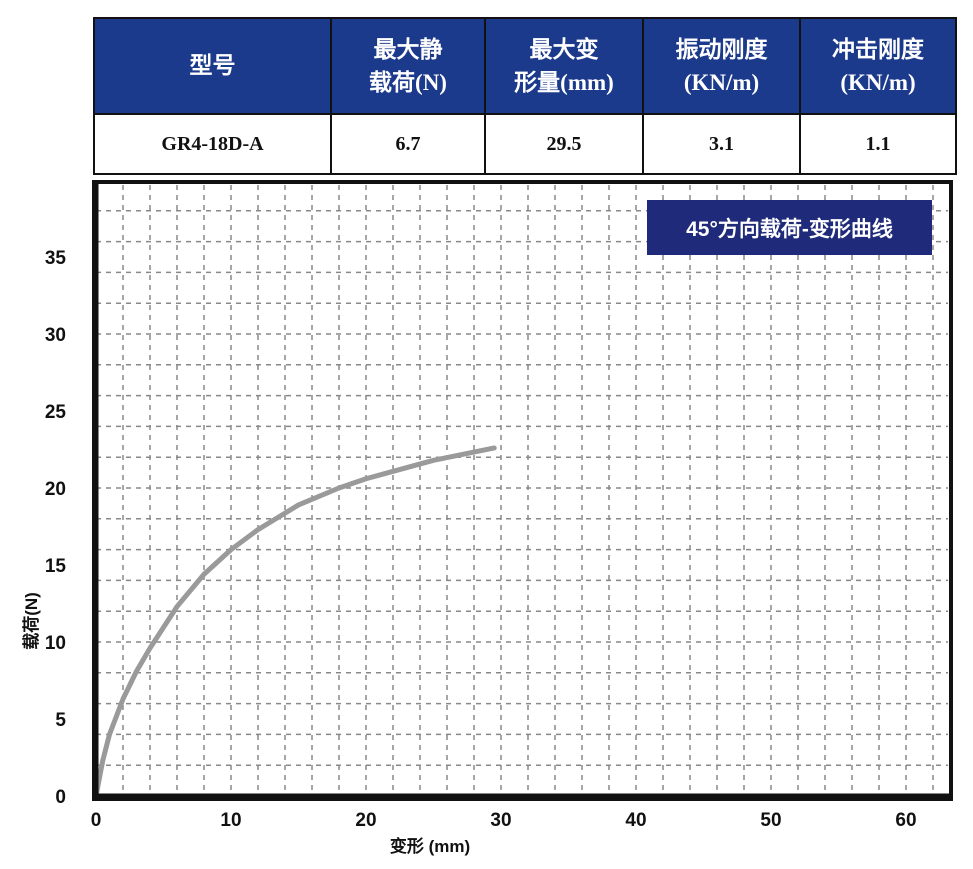 The image size is (973, 869). What do you see at coordinates (55, 643) in the screenshot?
I see `y-tick-label: 10` at bounding box center [55, 643].